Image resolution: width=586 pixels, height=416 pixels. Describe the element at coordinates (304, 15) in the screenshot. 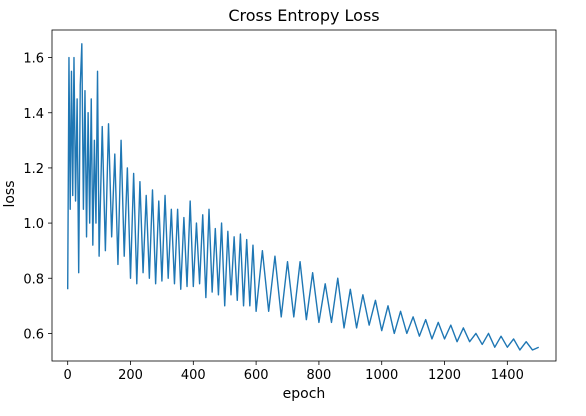

I see `chart-title: Cross Entropy Loss` at that location.